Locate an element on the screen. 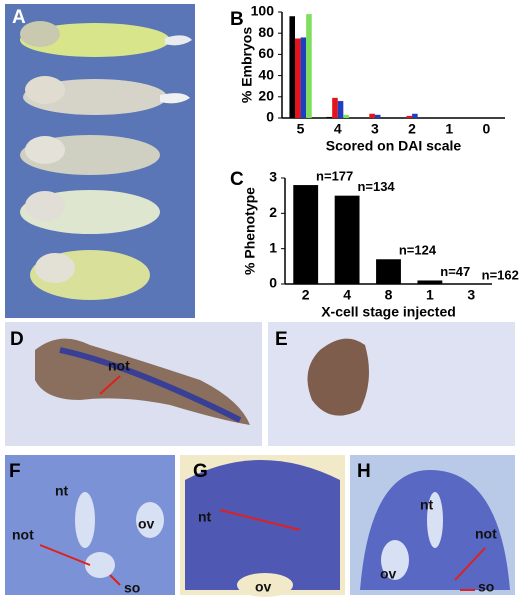  x-tick-label: 5 is located at coordinates (301, 129).